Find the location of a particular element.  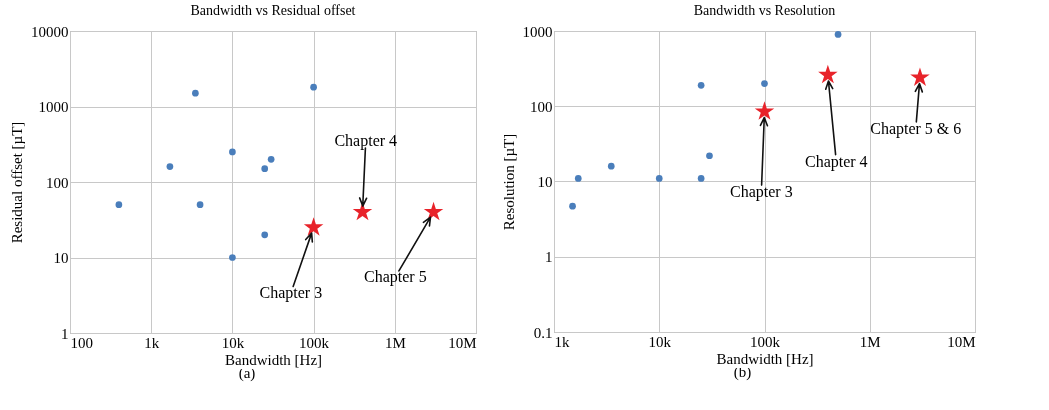

y-axis-title: Resolution [µT] is located at coordinates (508, 182).